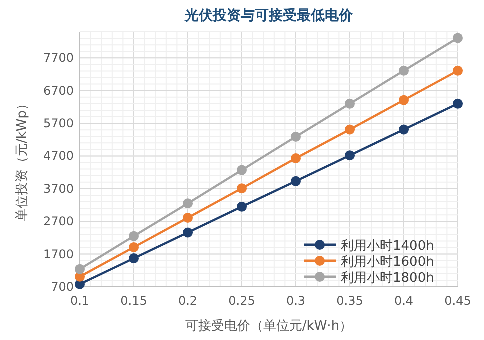  Describe the element at coordinates (296, 301) in the screenshot. I see `x-tick-label: 0.3` at that location.